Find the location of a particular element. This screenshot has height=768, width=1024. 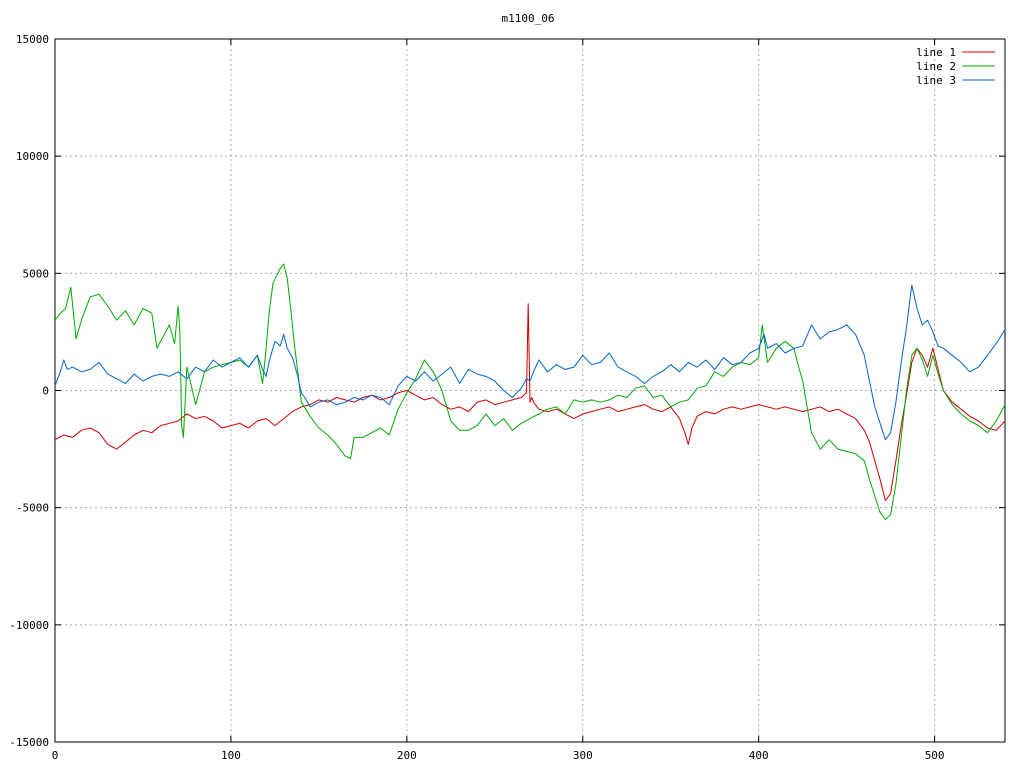

y-tick-label: -5000 is located at coordinates (32, 508).